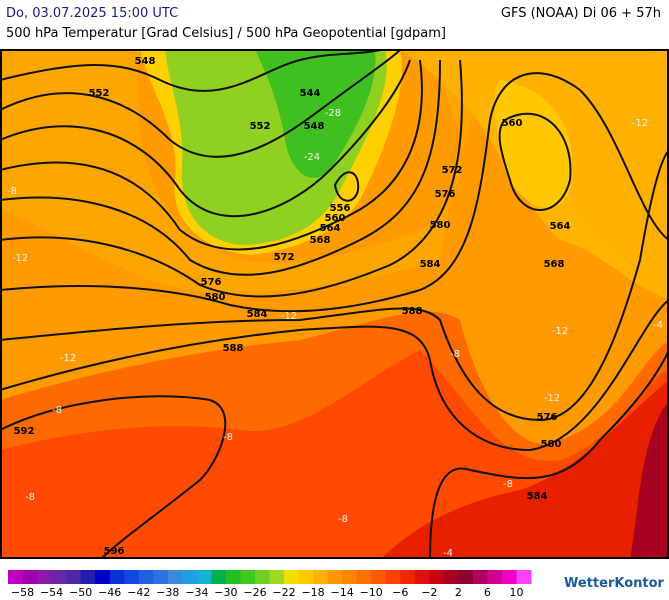 This screenshot has width=669, height=600. Describe the element at coordinates (487, 592) in the screenshot. I see `colorbar-label: 6` at that location.